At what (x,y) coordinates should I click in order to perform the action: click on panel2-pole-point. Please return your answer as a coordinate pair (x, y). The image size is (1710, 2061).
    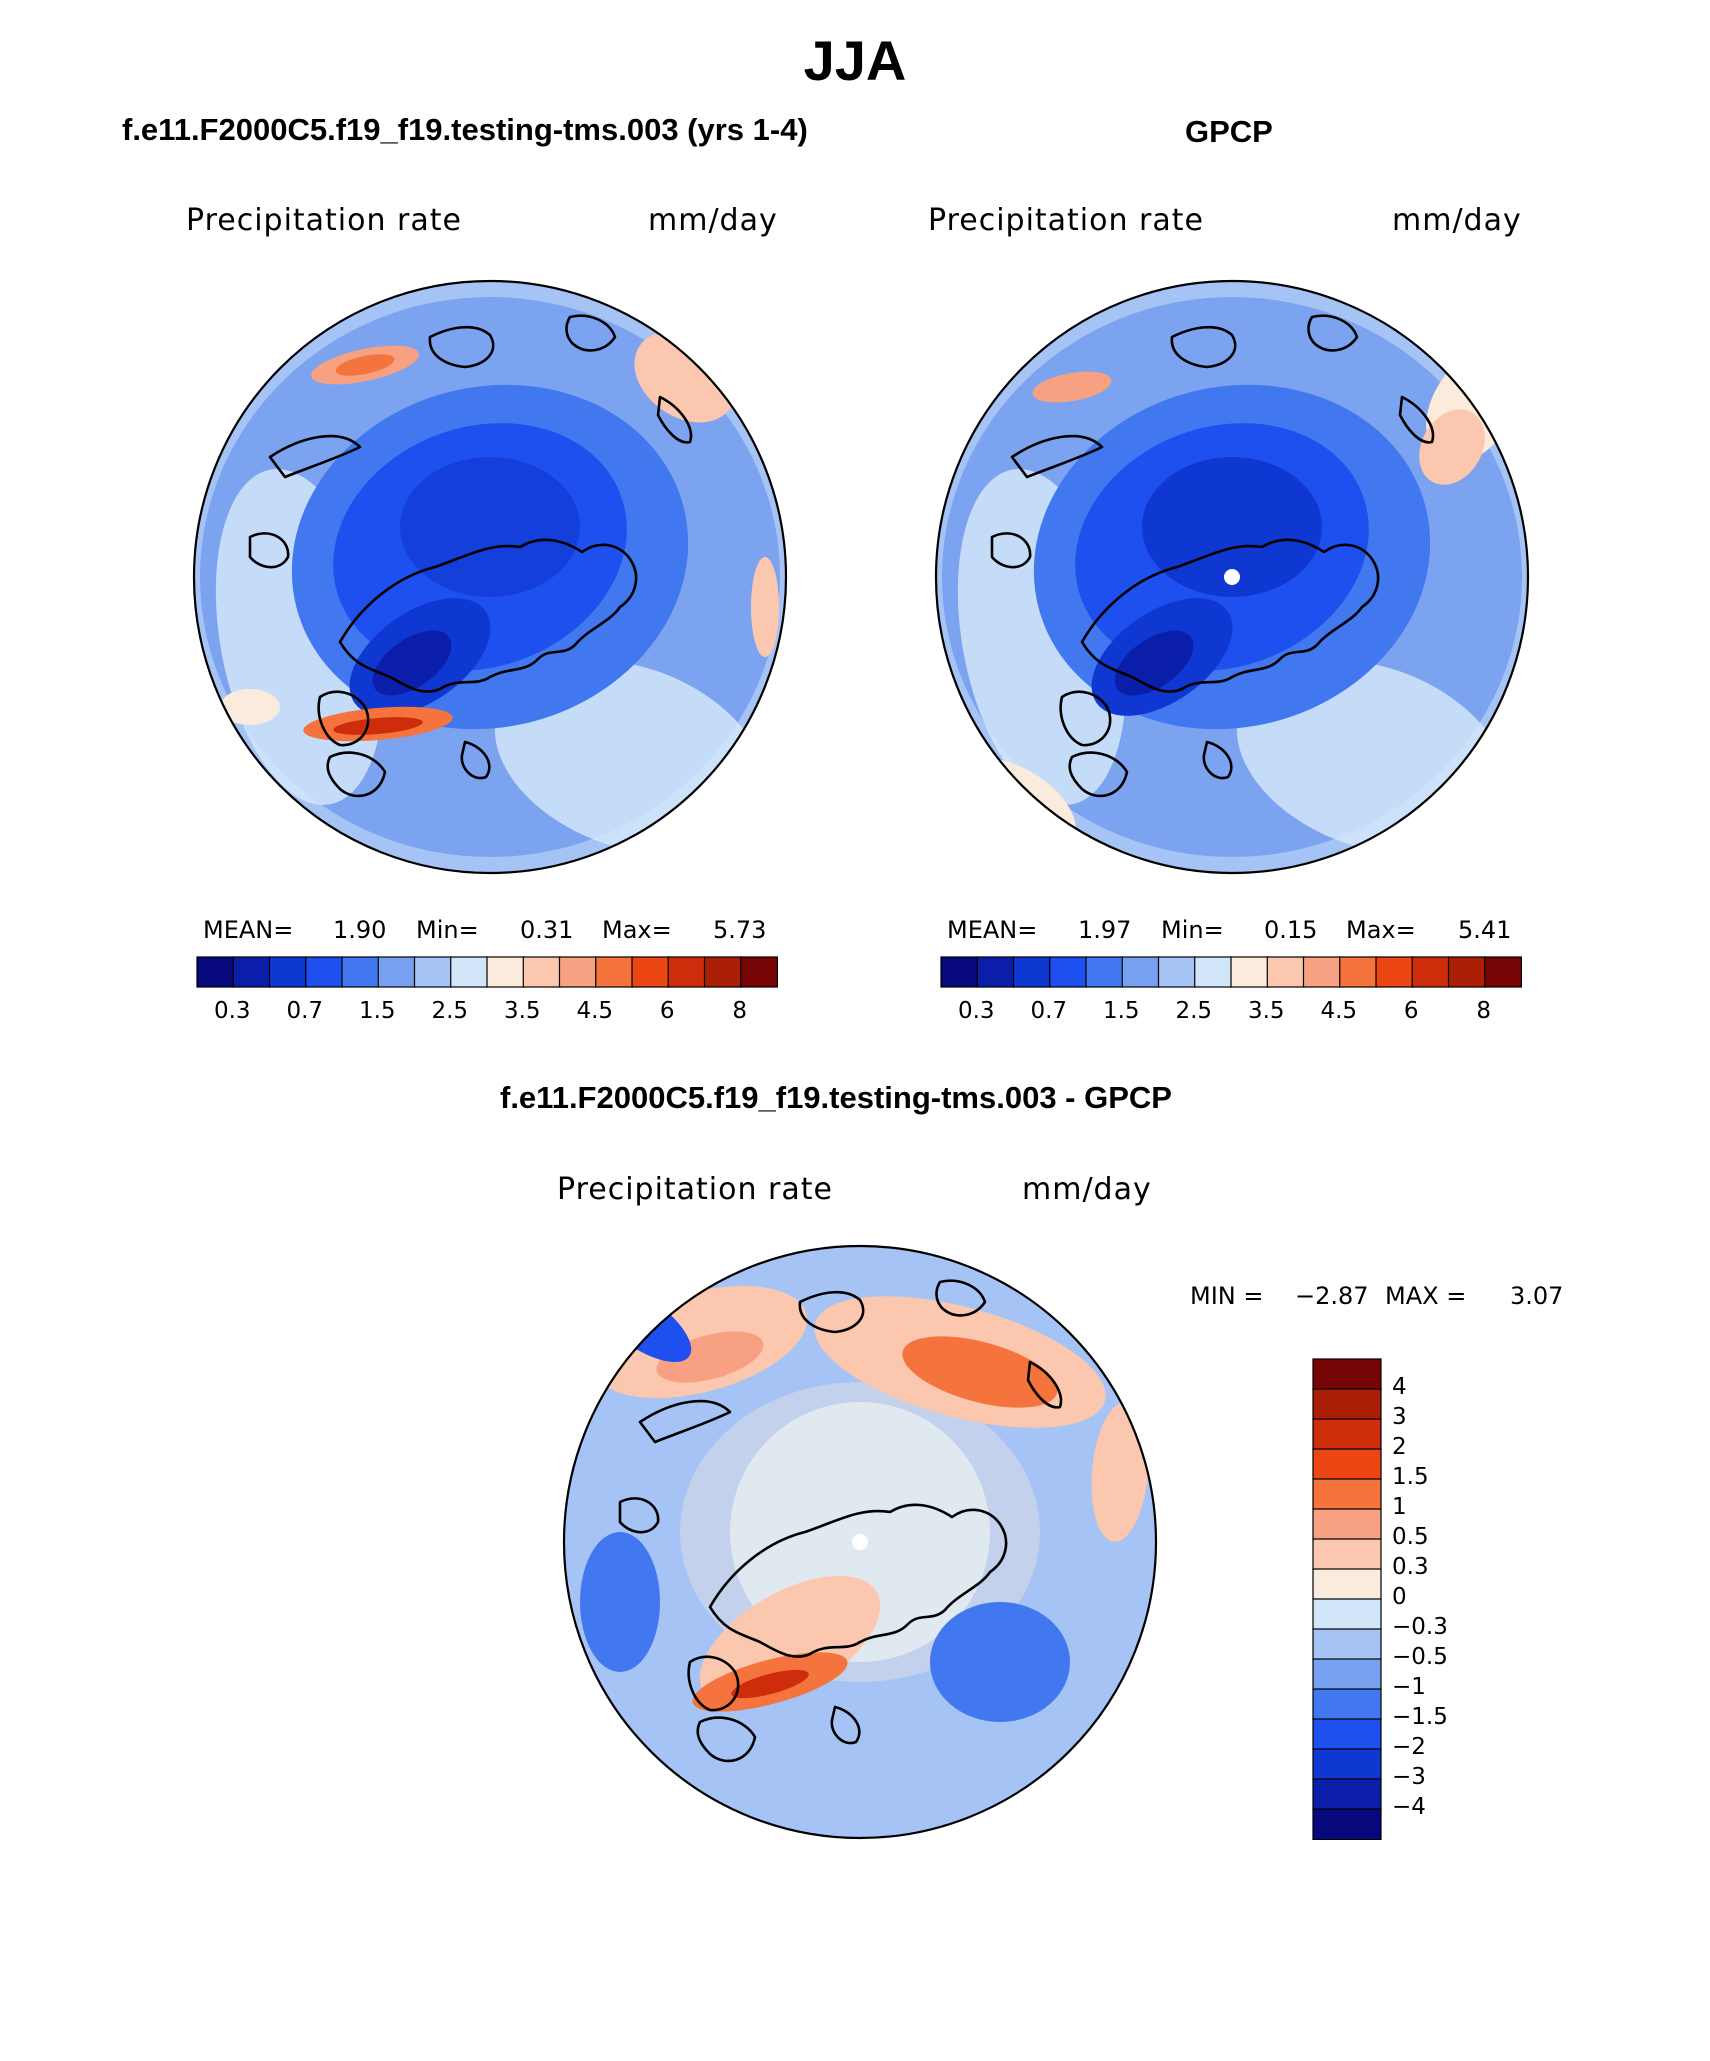
    Looking at the image, I should click on (1232, 577).